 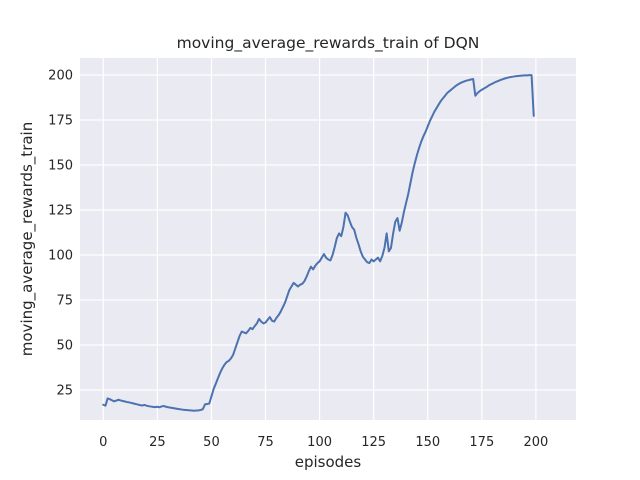 What do you see at coordinates (211, 442) in the screenshot?
I see `x-tick-label: 50` at bounding box center [211, 442].